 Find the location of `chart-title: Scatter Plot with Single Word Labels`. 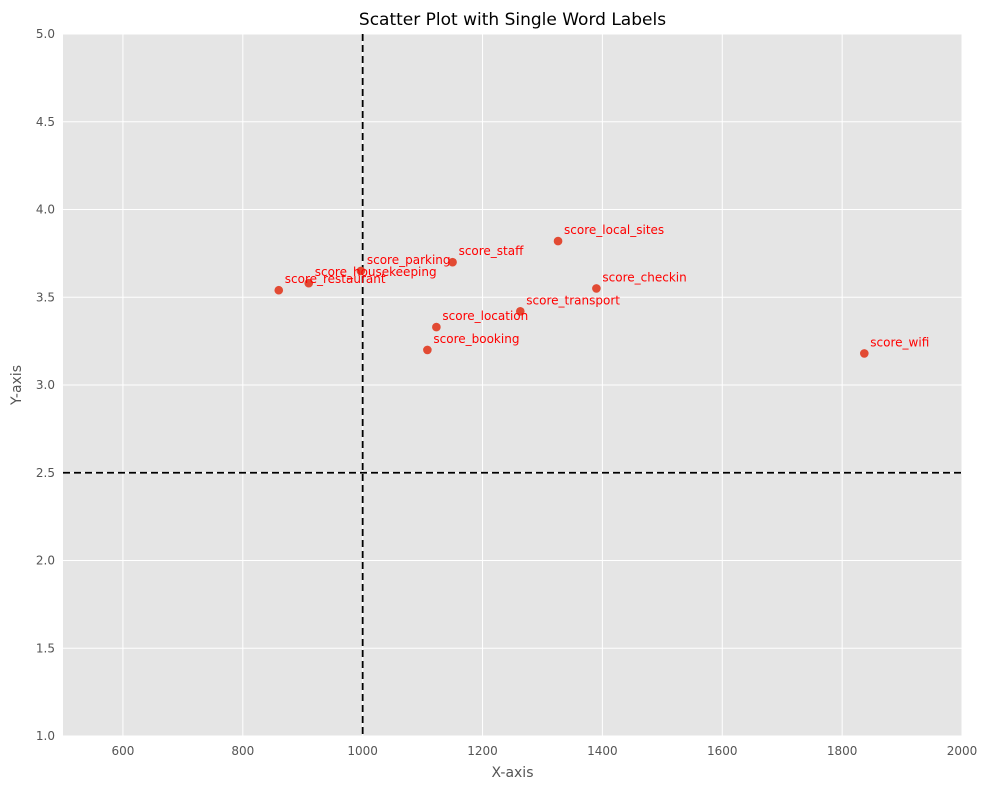

chart-title: Scatter Plot with Single Word Labels is located at coordinates (512, 20).